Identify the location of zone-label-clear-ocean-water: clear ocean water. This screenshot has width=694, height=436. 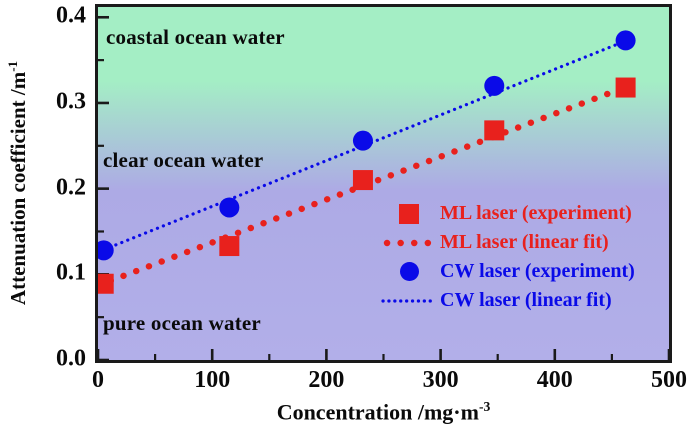
(183, 160).